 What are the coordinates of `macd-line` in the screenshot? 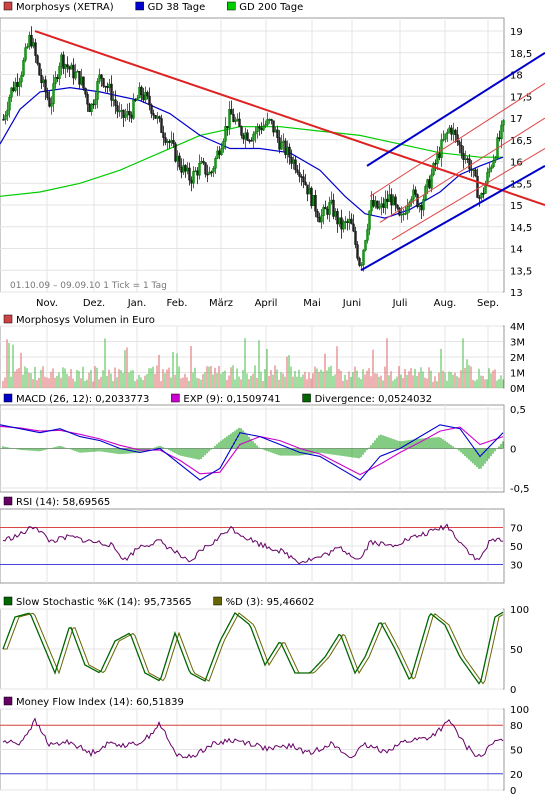 It's located at (252, 452).